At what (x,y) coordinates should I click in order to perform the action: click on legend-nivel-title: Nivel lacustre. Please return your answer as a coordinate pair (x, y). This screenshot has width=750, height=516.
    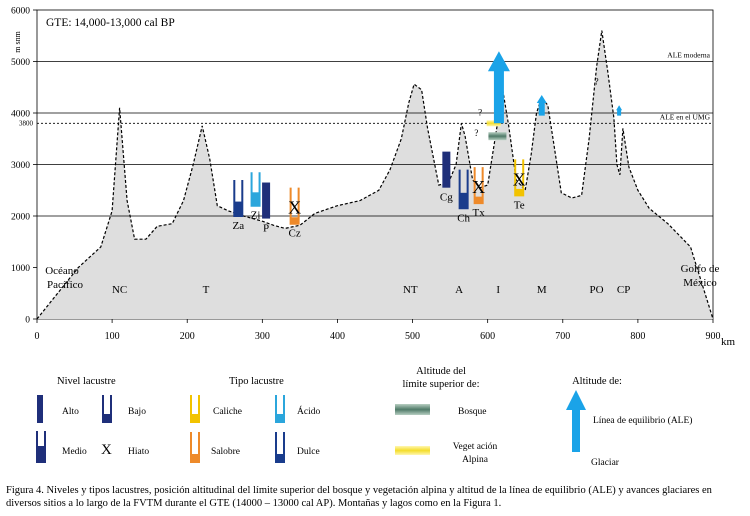
    Looking at the image, I should click on (86, 381).